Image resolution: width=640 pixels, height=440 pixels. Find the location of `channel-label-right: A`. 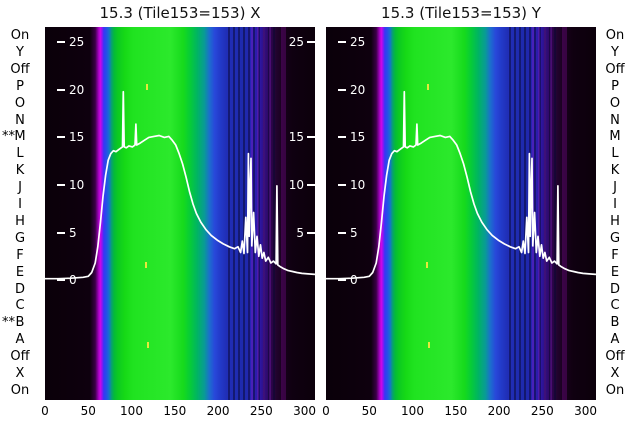

channel-label-right: A is located at coordinates (615, 340).